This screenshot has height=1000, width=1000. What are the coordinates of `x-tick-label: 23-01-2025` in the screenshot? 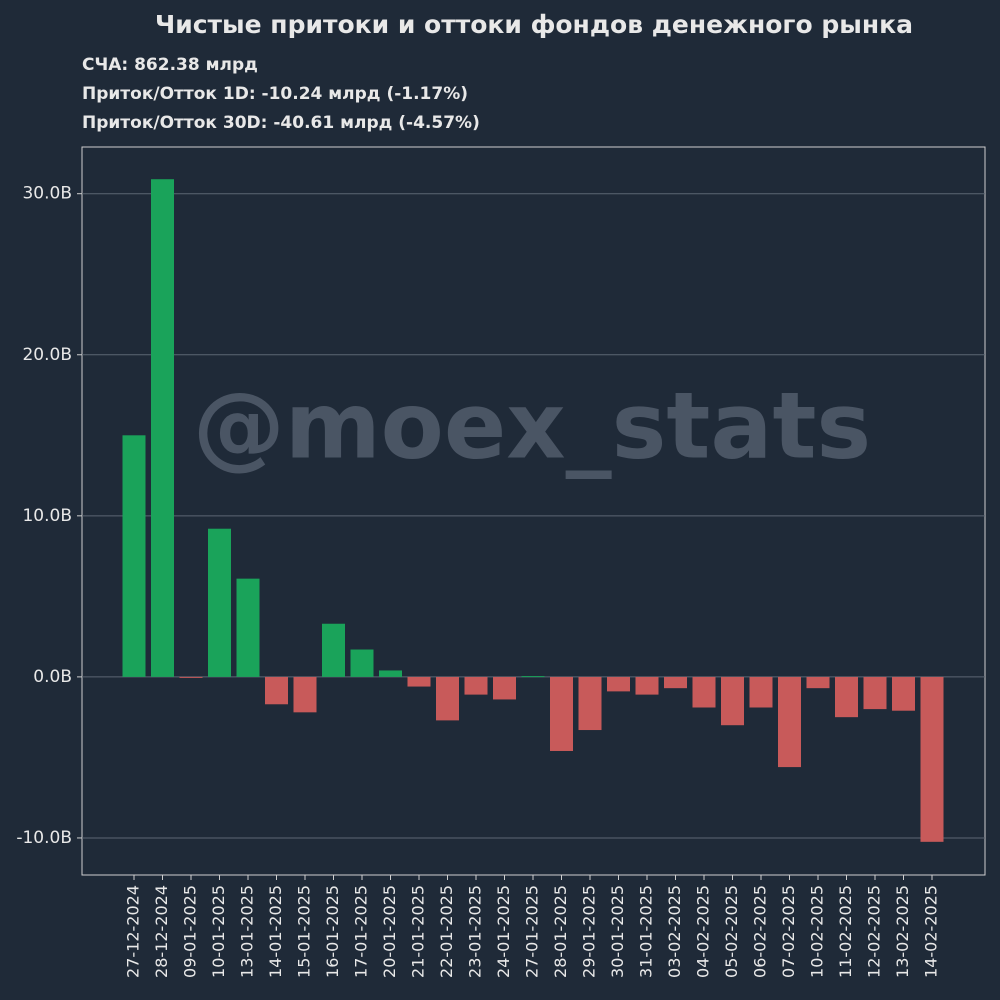 It's located at (475, 931).